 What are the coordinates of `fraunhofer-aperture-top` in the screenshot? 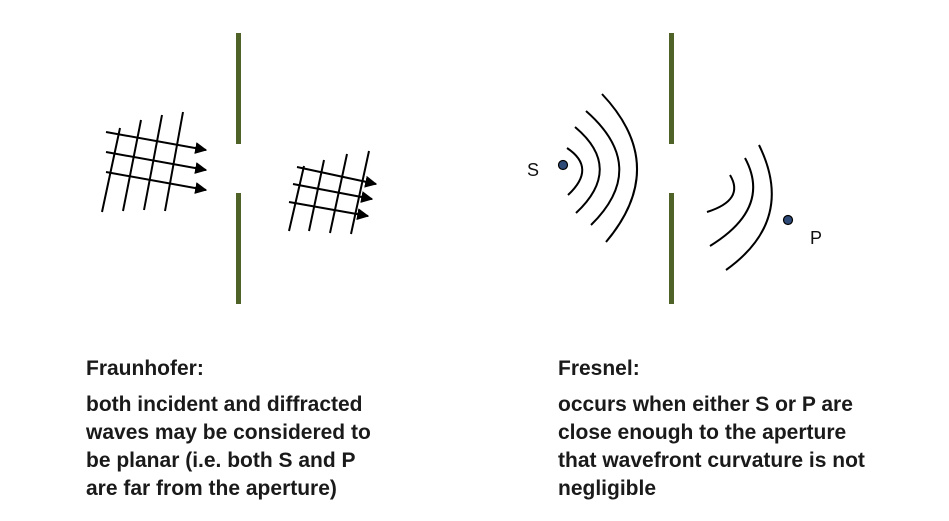 It's located at (238, 88).